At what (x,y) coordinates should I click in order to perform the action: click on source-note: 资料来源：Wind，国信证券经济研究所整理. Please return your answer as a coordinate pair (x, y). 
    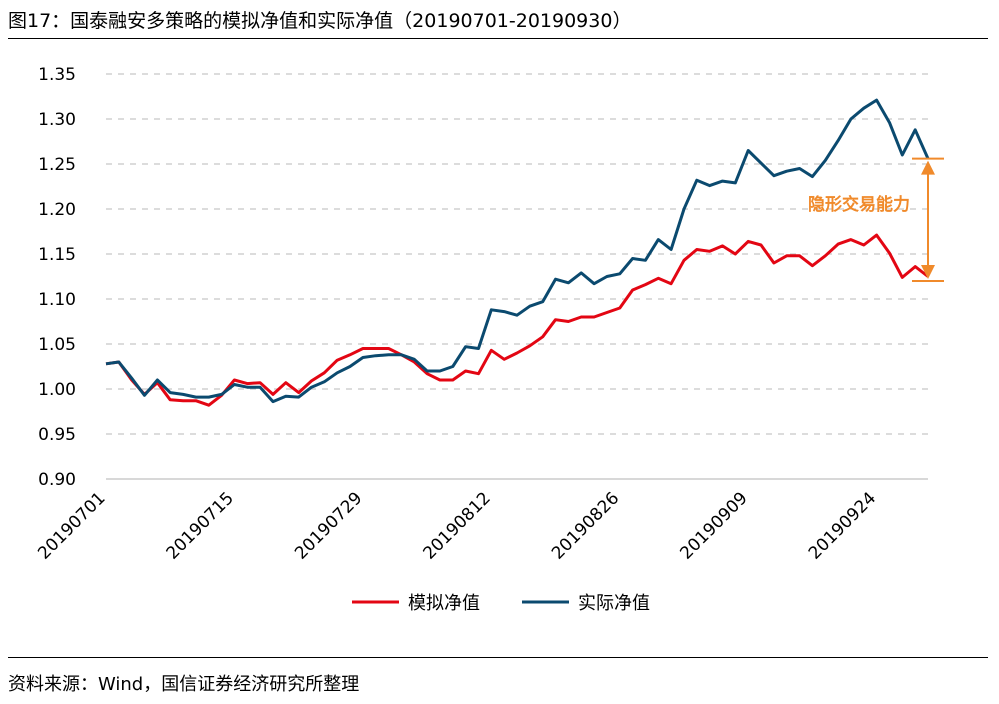
    Looking at the image, I should click on (184, 684).